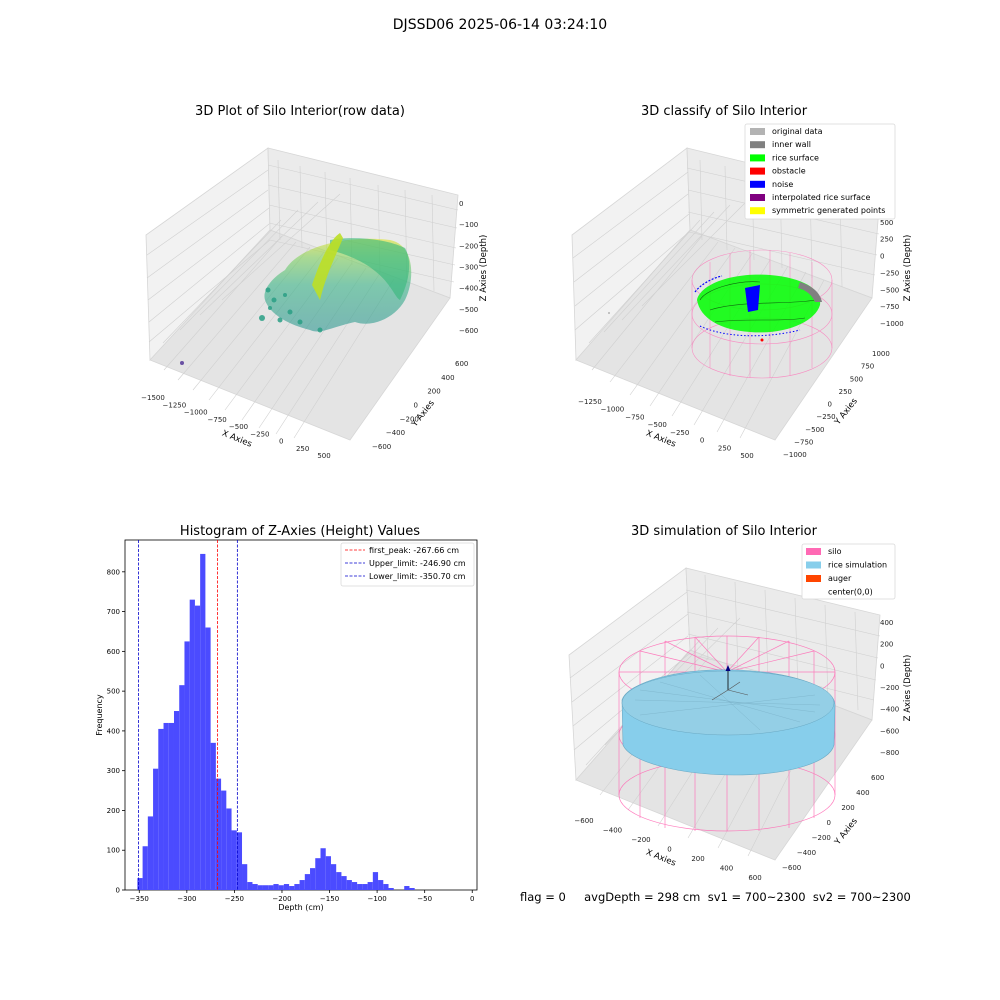 The height and width of the screenshot is (1000, 1000). I want to click on plot2-x-tick-label: 0, so click(702, 441).